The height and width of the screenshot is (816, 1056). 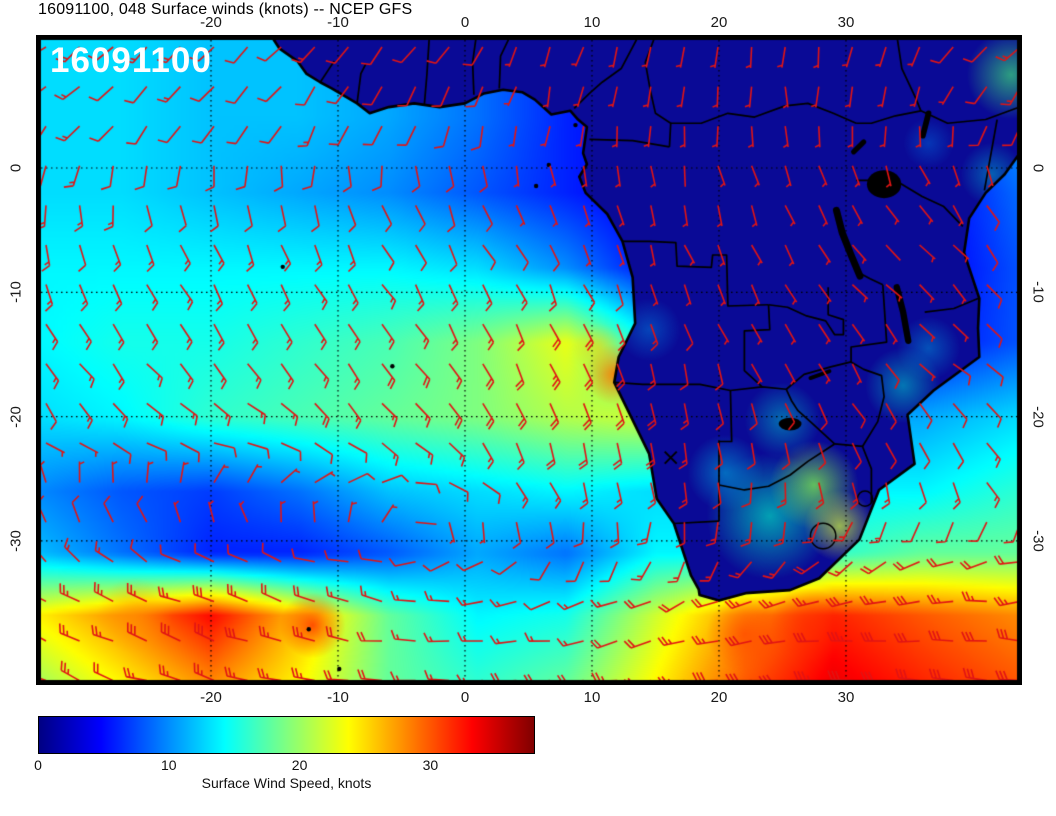 I want to click on lat-tick-left: -20, so click(x=16, y=416).